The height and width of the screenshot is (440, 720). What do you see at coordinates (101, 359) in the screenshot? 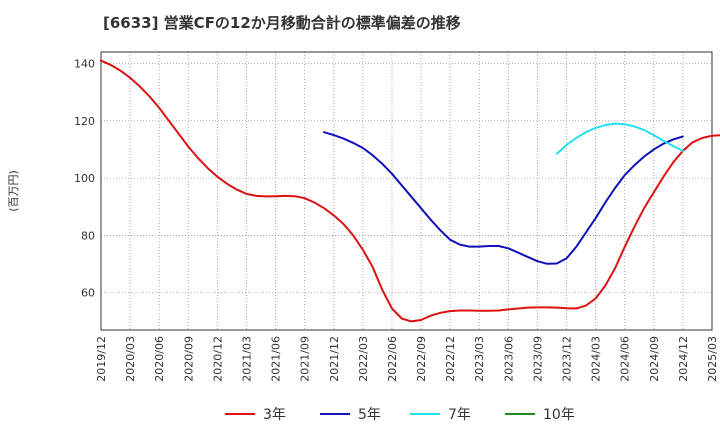
I see `x-tick-label: 2019/12` at bounding box center [101, 359].